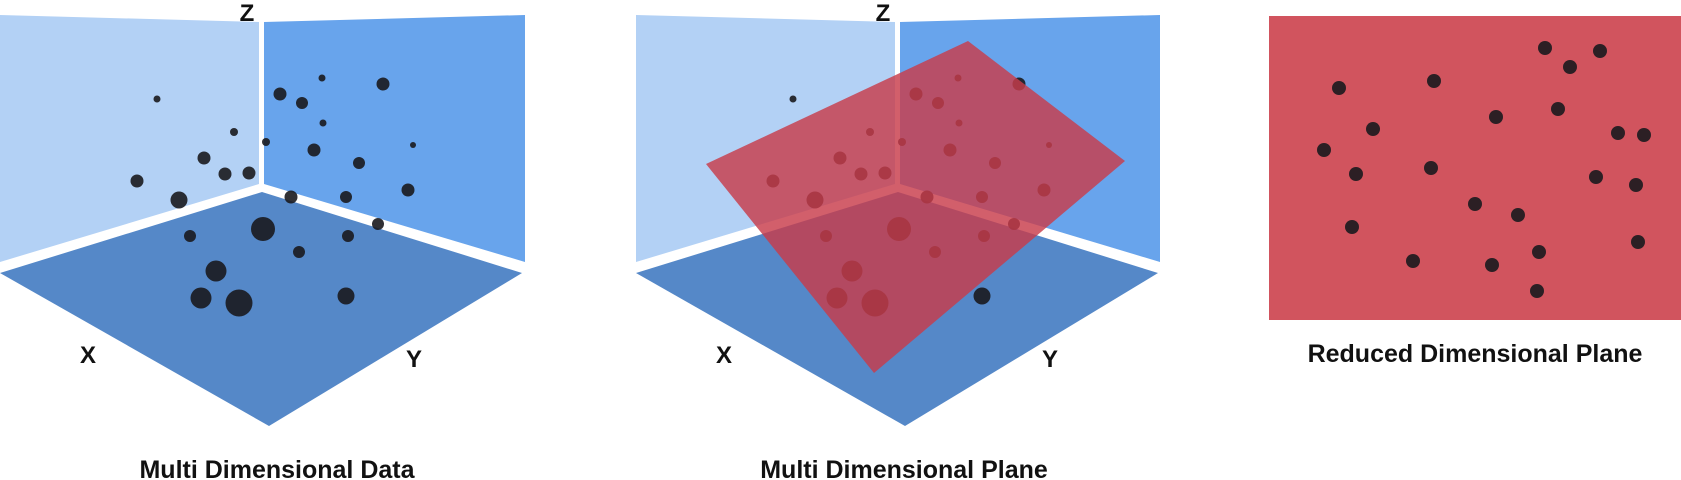 Image resolution: width=1681 pixels, height=480 pixels. I want to click on right-wall, so click(394, 138).